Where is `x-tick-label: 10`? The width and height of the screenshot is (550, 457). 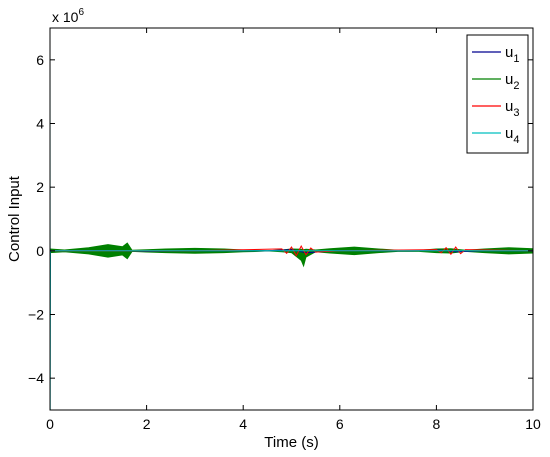
x-tick-label: 10 is located at coordinates (533, 424).